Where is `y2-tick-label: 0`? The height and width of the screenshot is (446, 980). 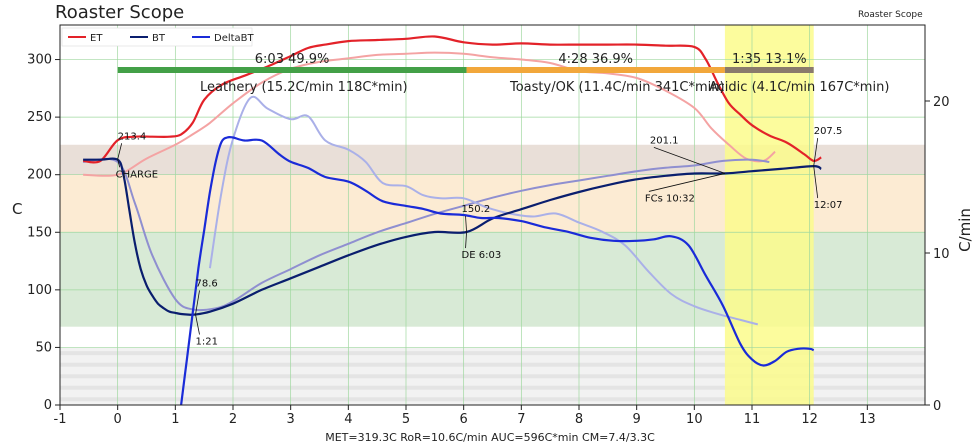 y2-tick-label: 0 is located at coordinates (937, 406).